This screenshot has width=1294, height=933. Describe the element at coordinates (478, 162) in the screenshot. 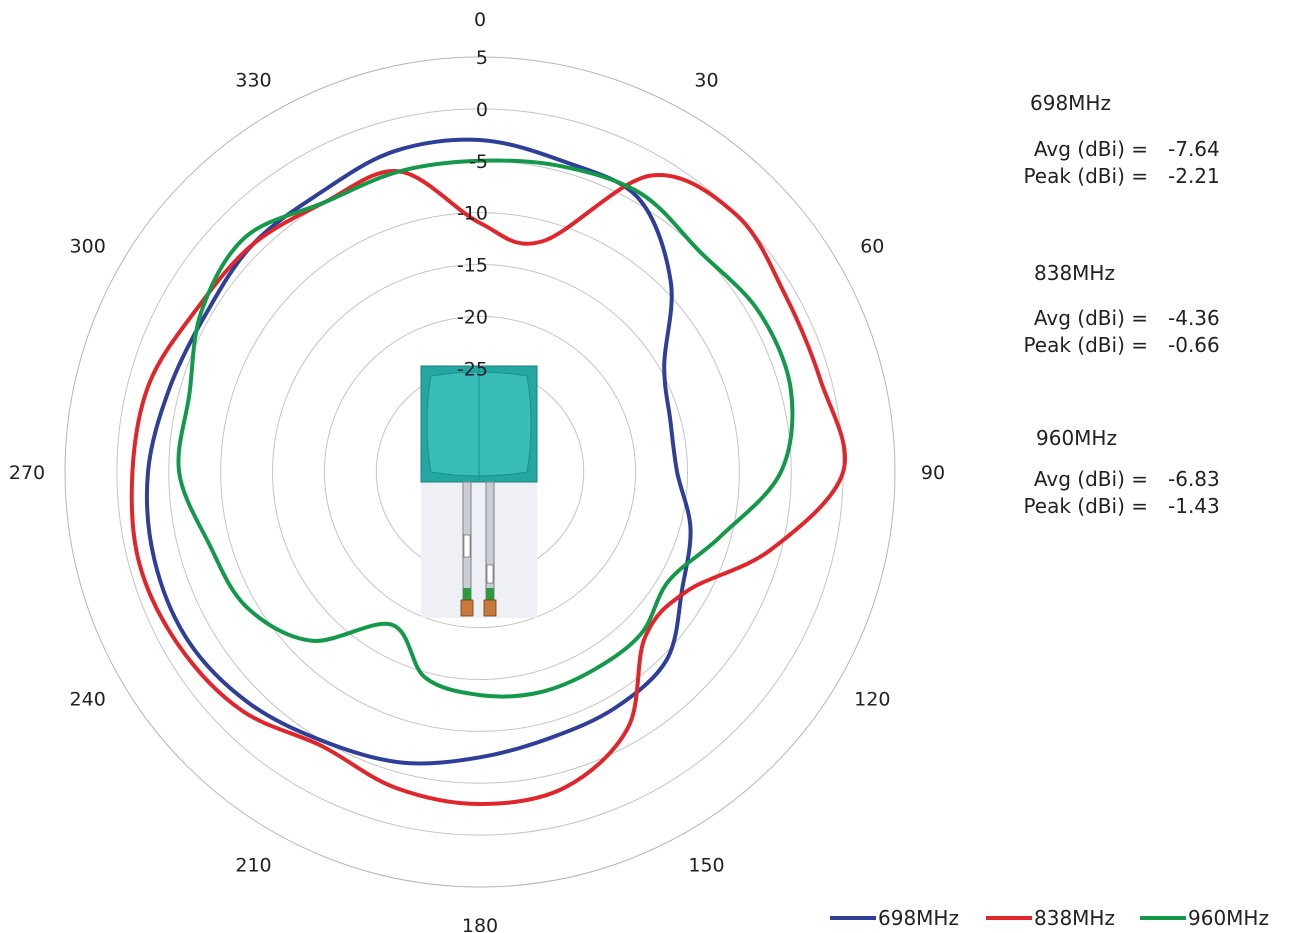

I see `radial-tick-label: -5` at that location.